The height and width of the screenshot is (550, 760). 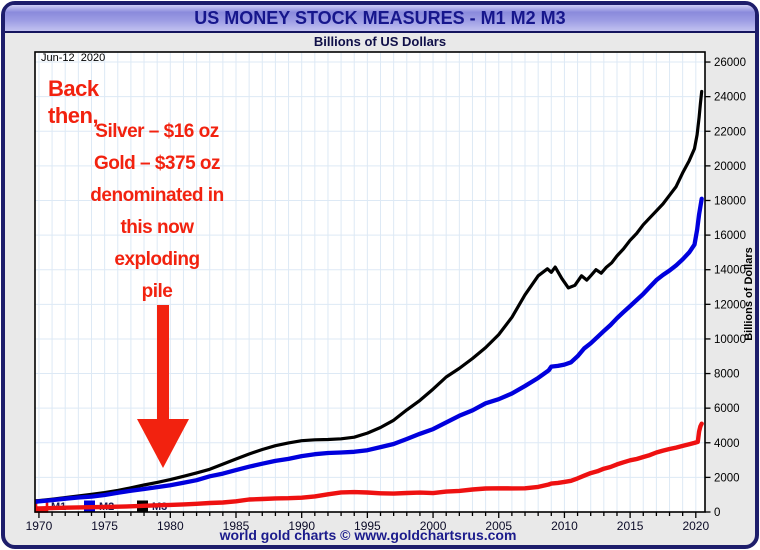 What do you see at coordinates (695, 526) in the screenshot?
I see `x-tick-label: 2020` at bounding box center [695, 526].